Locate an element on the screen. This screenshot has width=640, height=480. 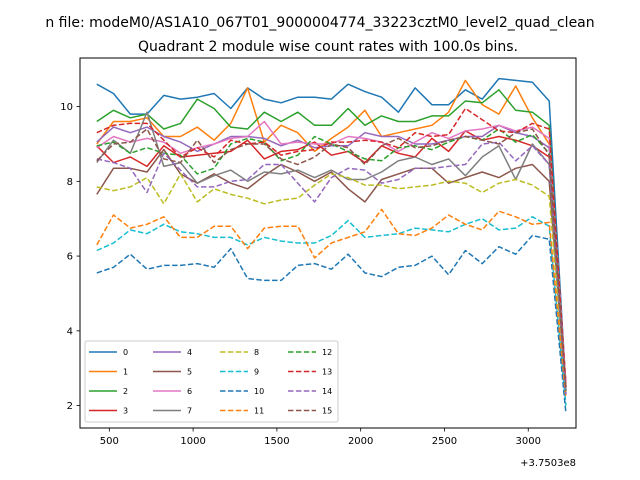
legend-label-3: 3 is located at coordinates (125, 411).